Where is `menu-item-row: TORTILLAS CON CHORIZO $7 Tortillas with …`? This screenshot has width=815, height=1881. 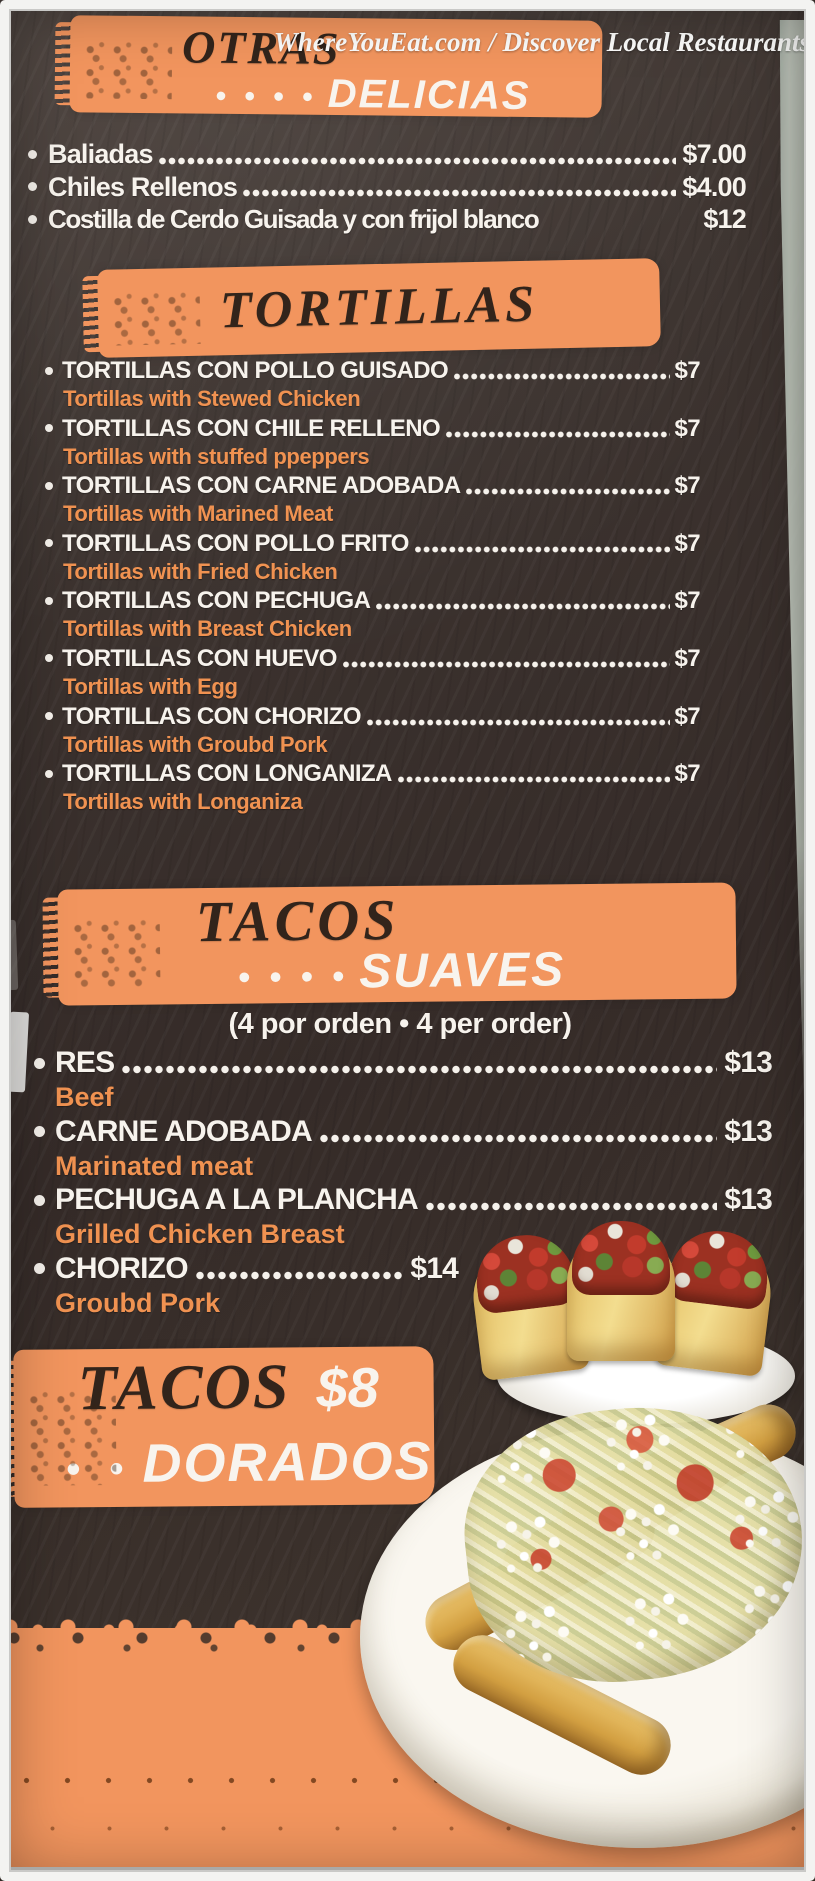 menu-item-row: TORTILLAS CON CHORIZO $7 Tortillas with … is located at coordinates (373, 731).